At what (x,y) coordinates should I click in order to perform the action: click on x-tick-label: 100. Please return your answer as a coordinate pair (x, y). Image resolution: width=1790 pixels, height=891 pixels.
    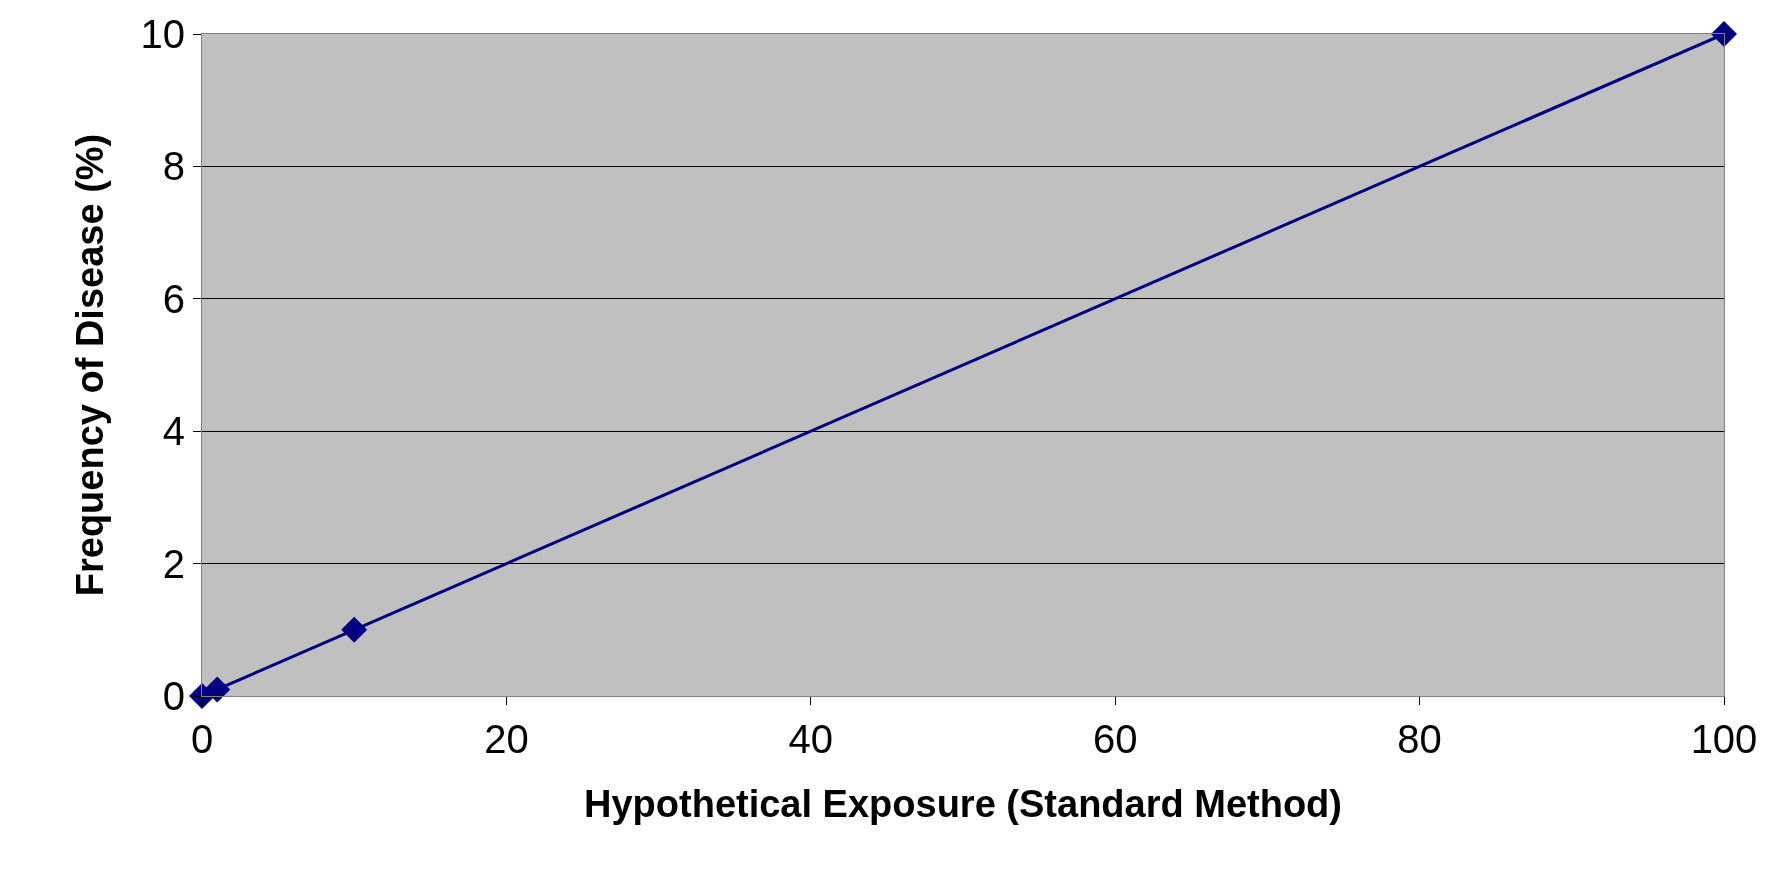
    Looking at the image, I should click on (1724, 739).